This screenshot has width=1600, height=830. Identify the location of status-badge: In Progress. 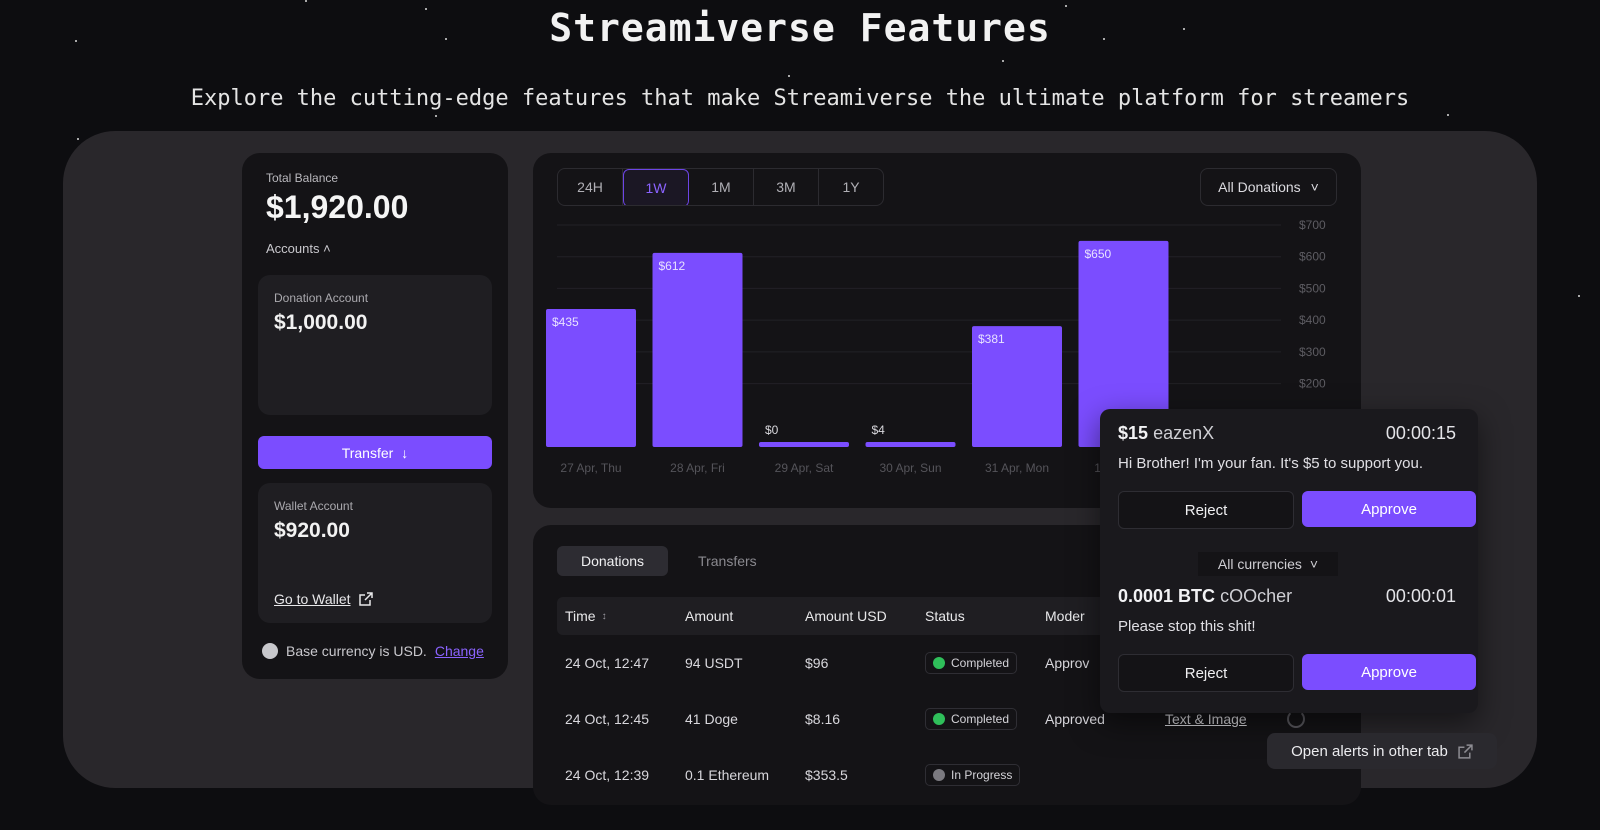
(973, 775).